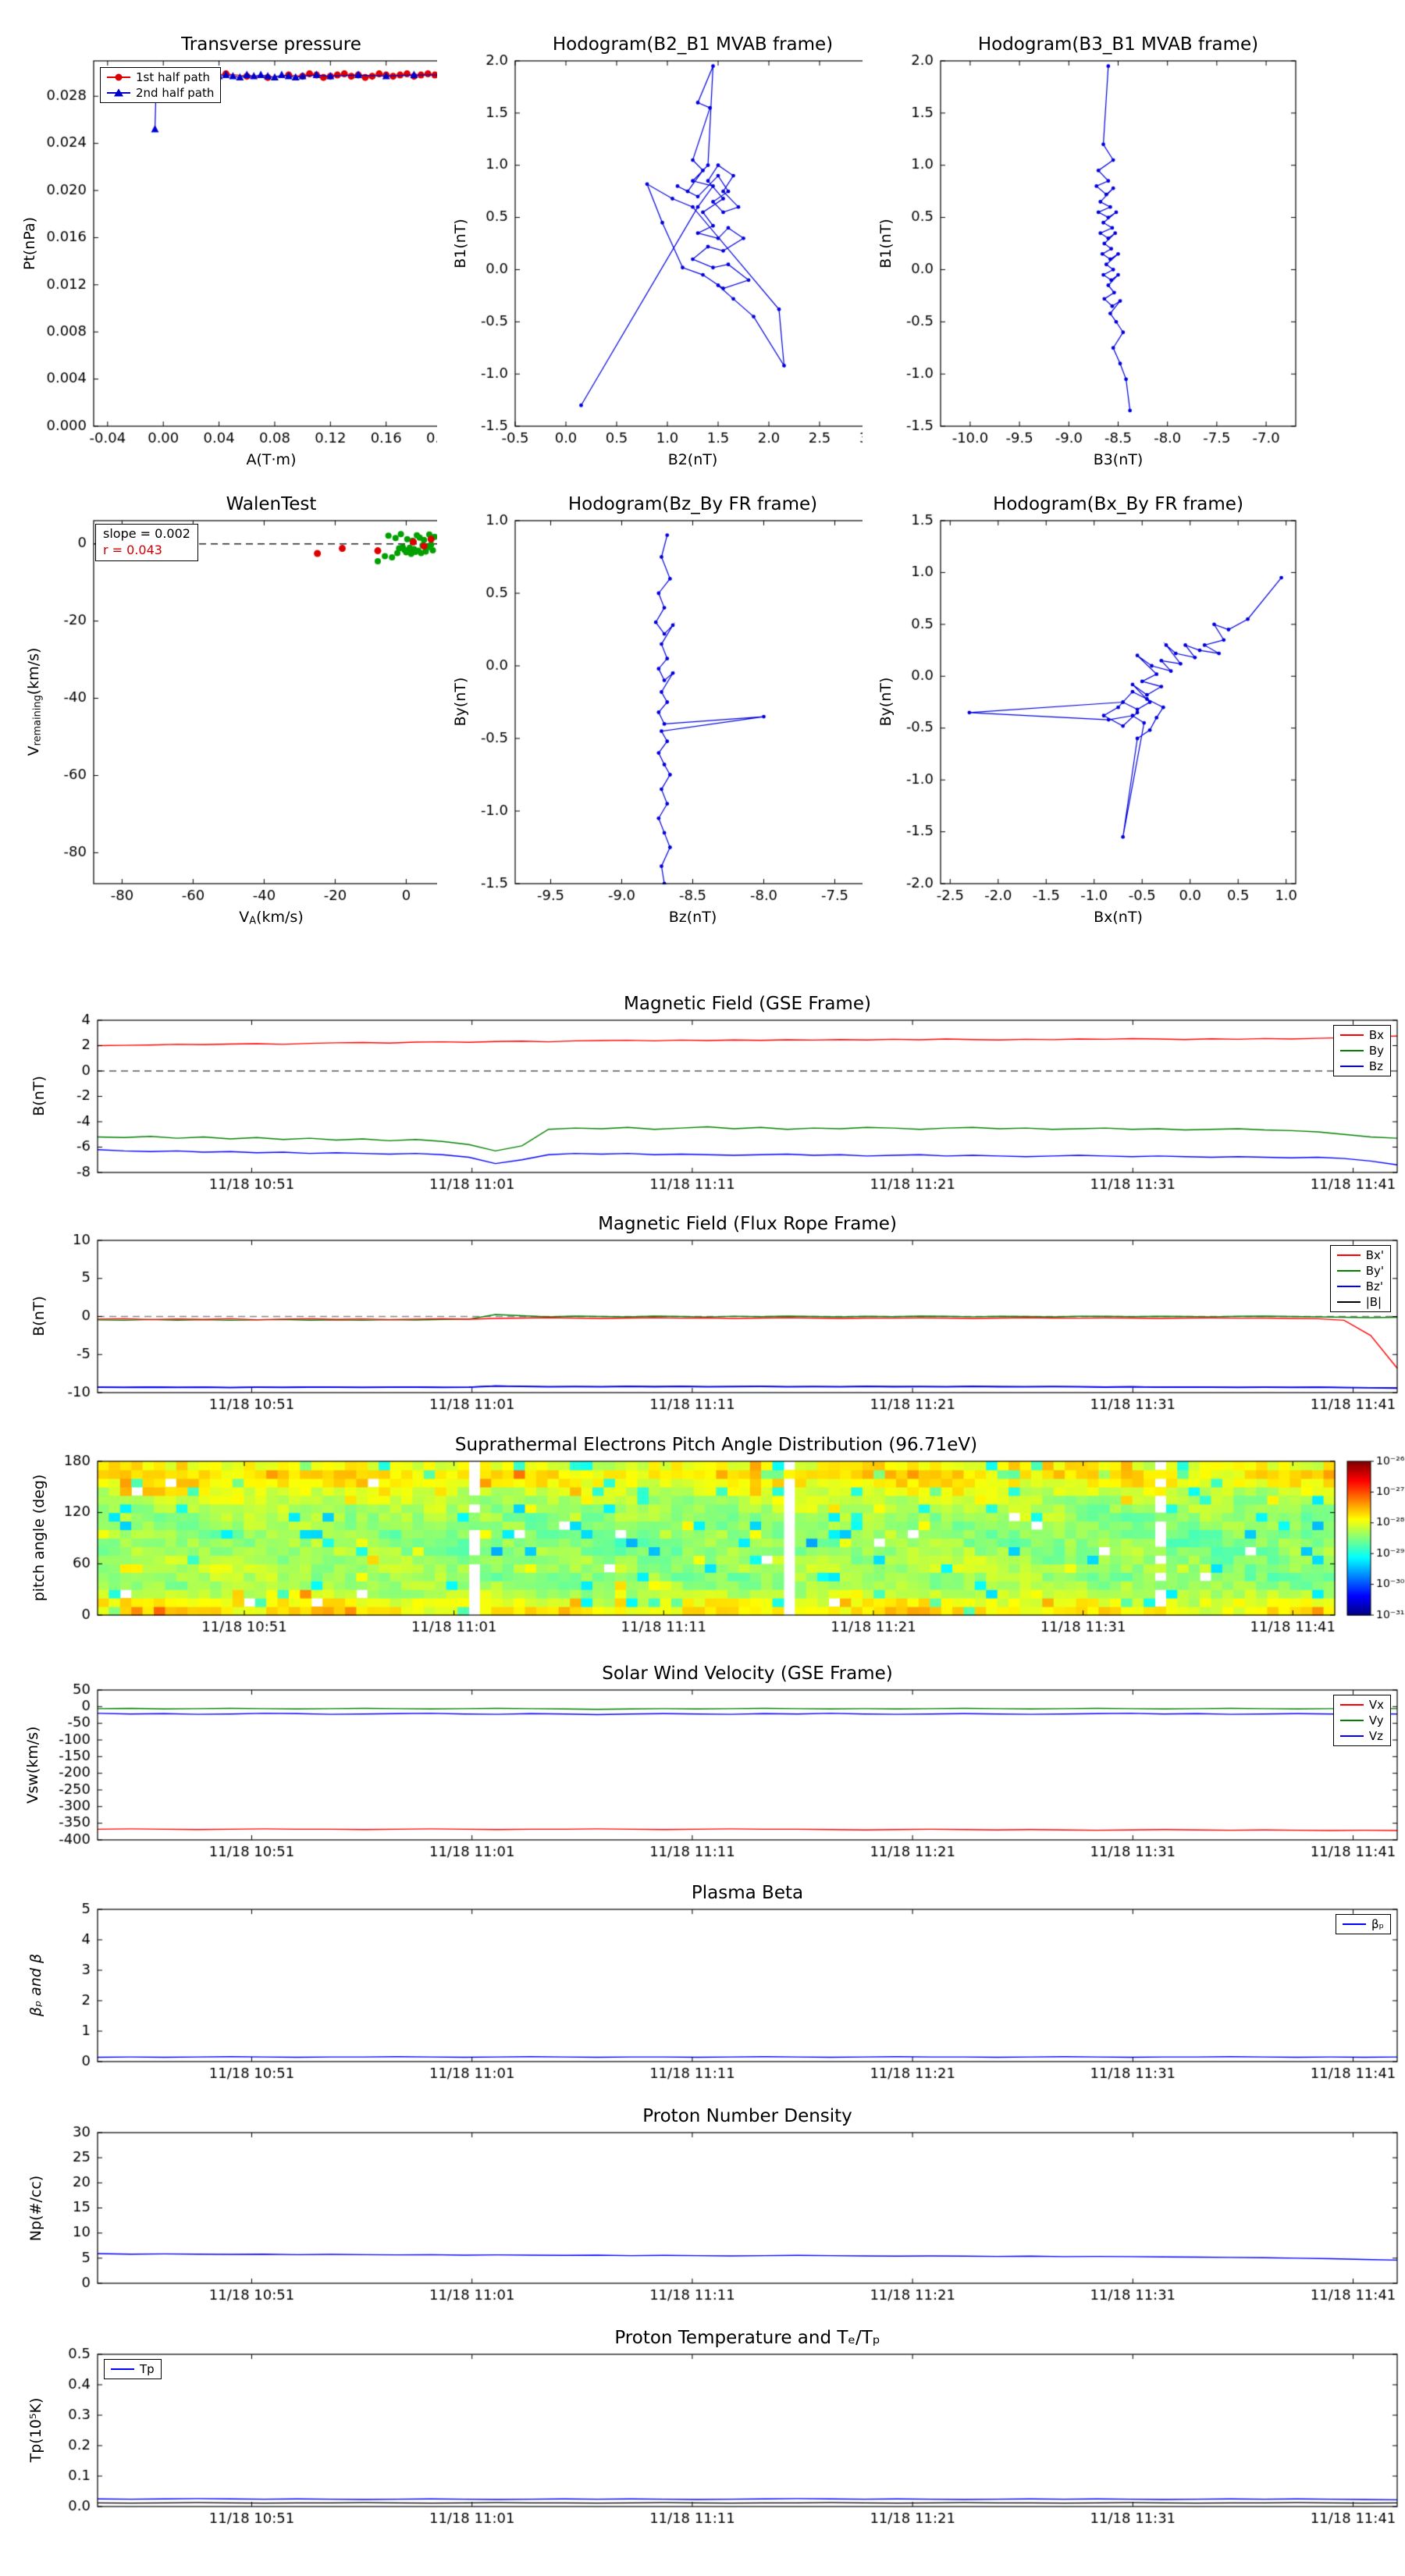  I want to click on proton-density-canvas, so click(711, 2205).